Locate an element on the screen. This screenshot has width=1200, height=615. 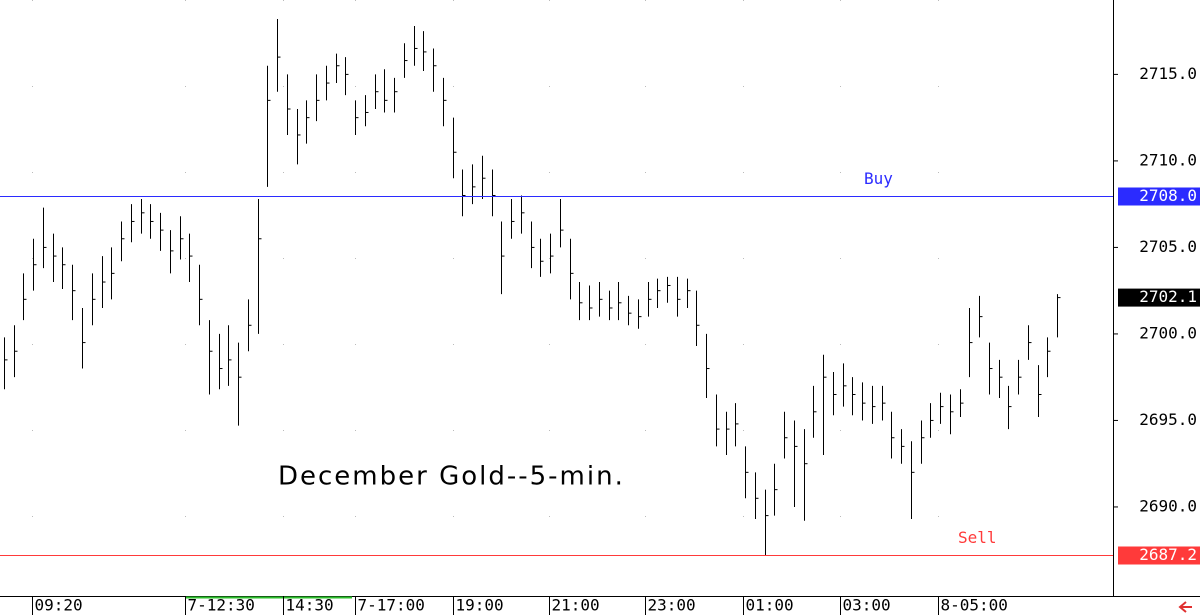
x-tick-label: 8-05:00 is located at coordinates (974, 605).